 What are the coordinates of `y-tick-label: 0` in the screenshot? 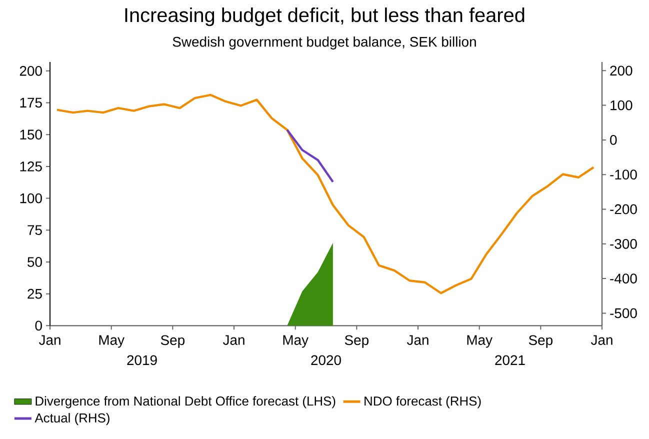 It's located at (38, 325).